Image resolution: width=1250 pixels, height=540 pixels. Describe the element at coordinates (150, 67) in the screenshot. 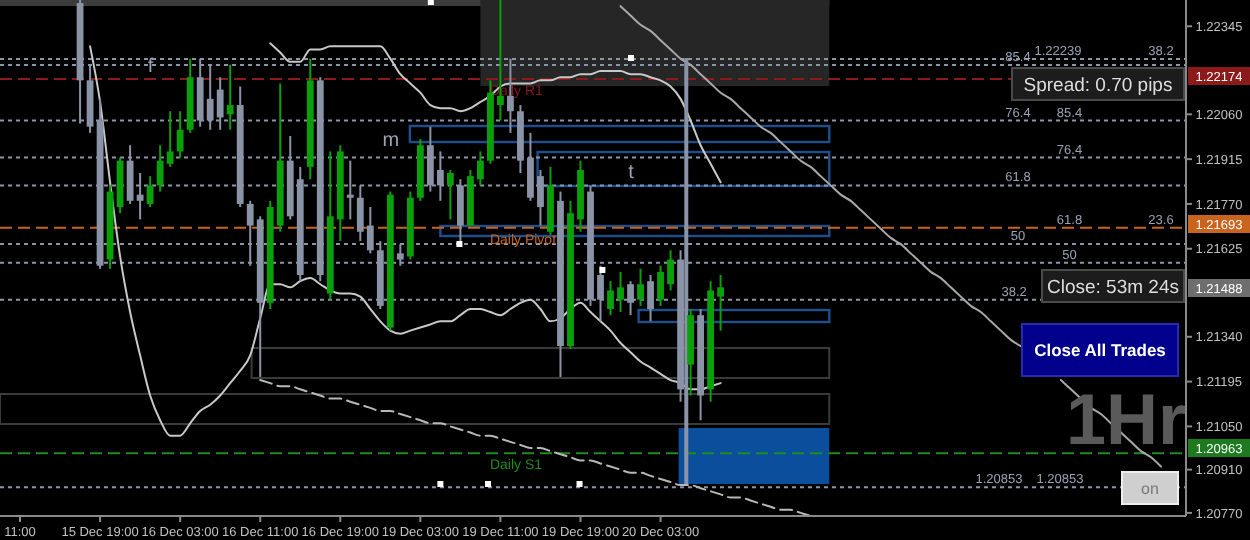

I see `annotation: f` at that location.